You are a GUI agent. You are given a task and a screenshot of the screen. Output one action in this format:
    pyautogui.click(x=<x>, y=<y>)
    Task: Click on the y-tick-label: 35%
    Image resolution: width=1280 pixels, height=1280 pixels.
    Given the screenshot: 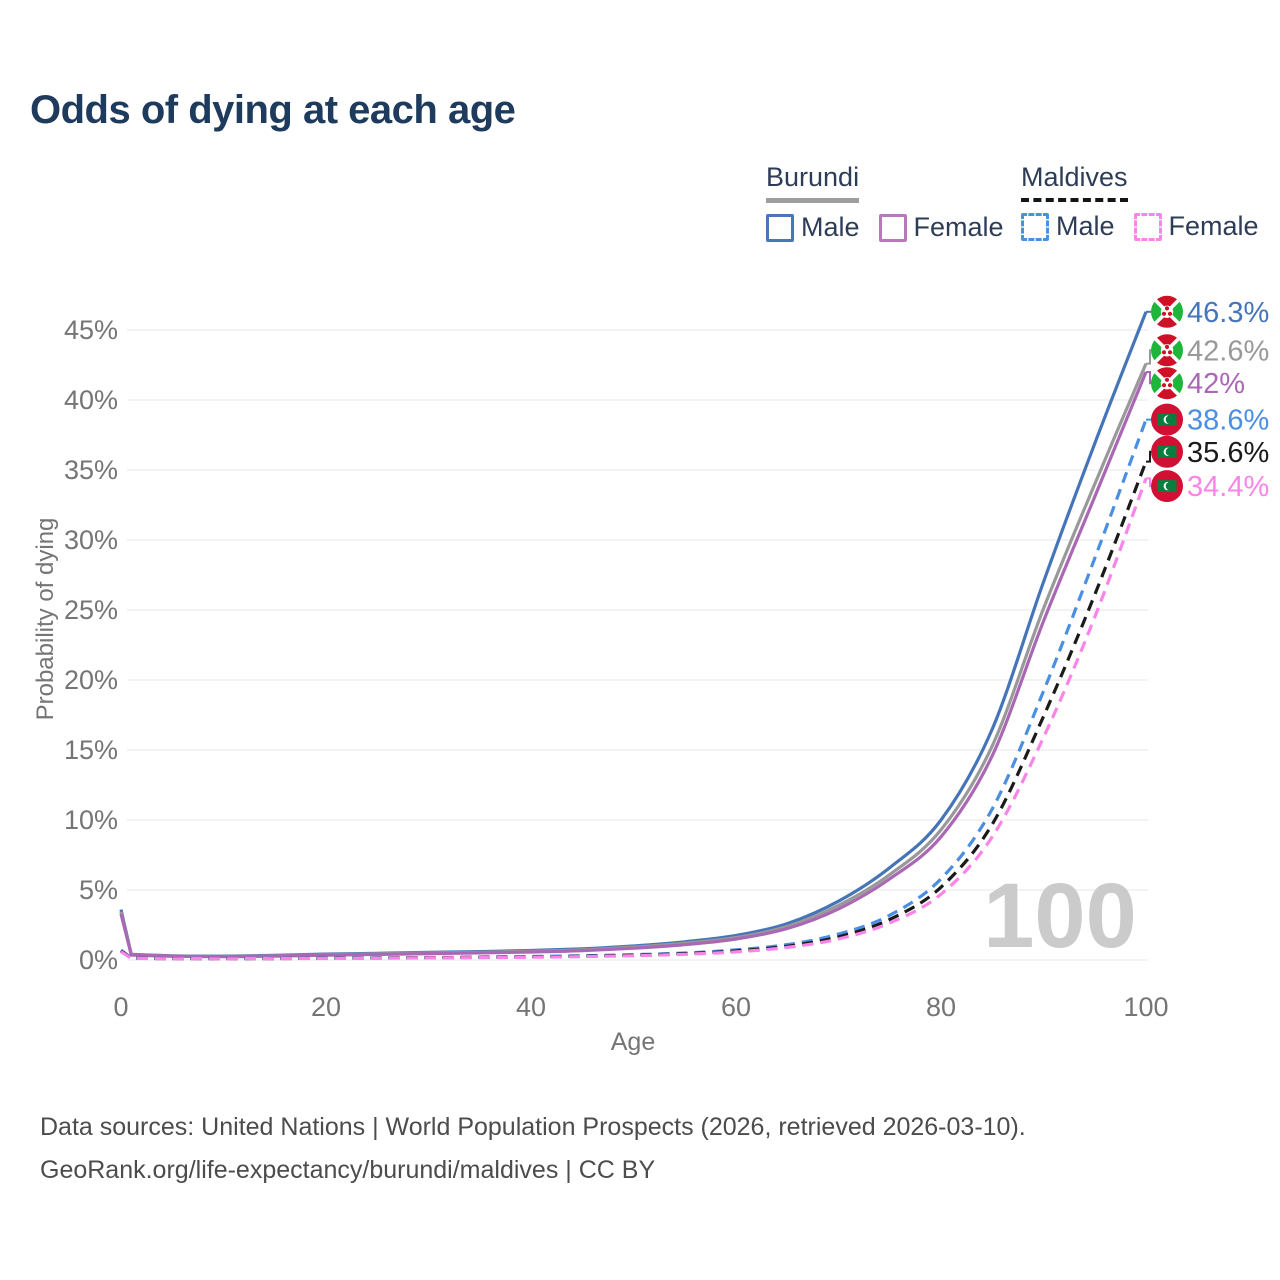 What is the action you would take?
    pyautogui.click(x=91, y=470)
    